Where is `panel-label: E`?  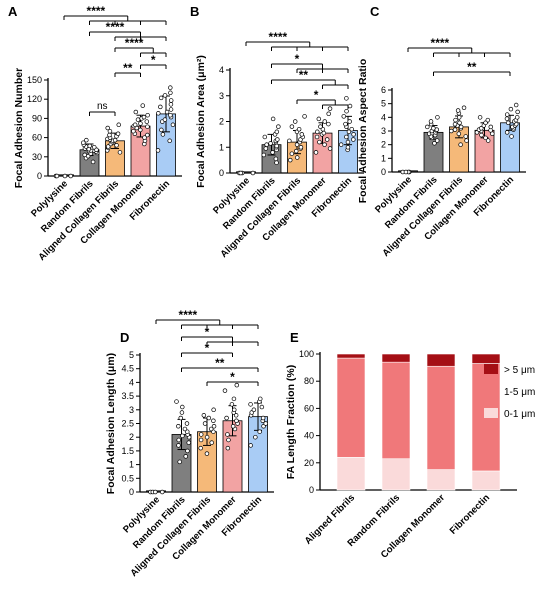
panel-label: E is located at coordinates (294, 337).